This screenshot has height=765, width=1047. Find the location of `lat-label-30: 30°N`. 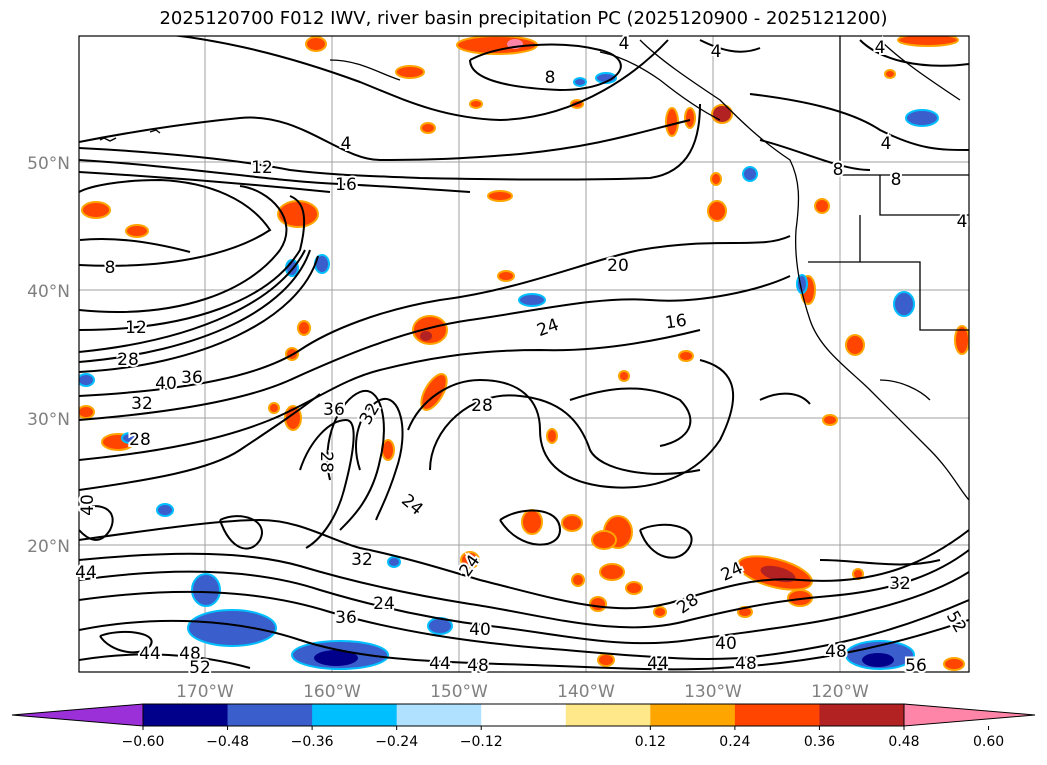

lat-label-30: 30°N is located at coordinates (48, 420).